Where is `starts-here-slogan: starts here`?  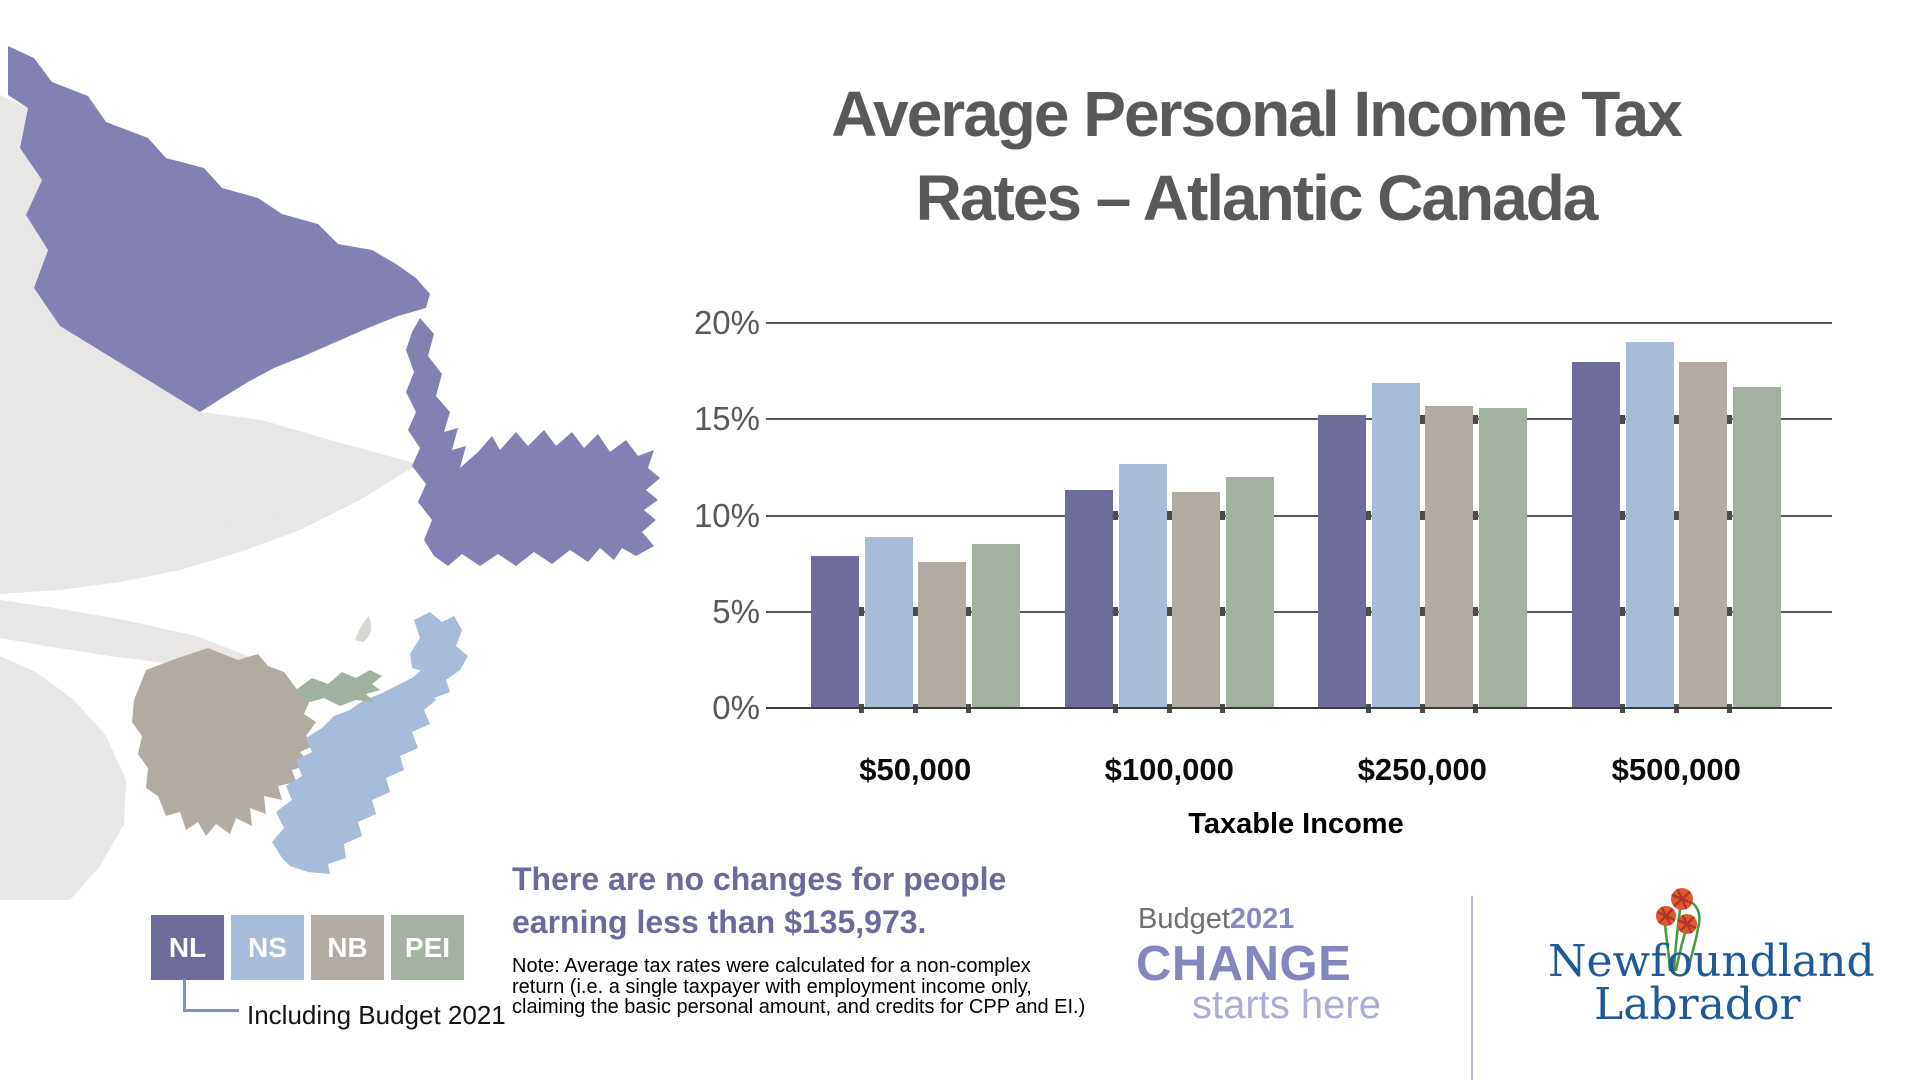
starts-here-slogan: starts here is located at coordinates (1286, 1005).